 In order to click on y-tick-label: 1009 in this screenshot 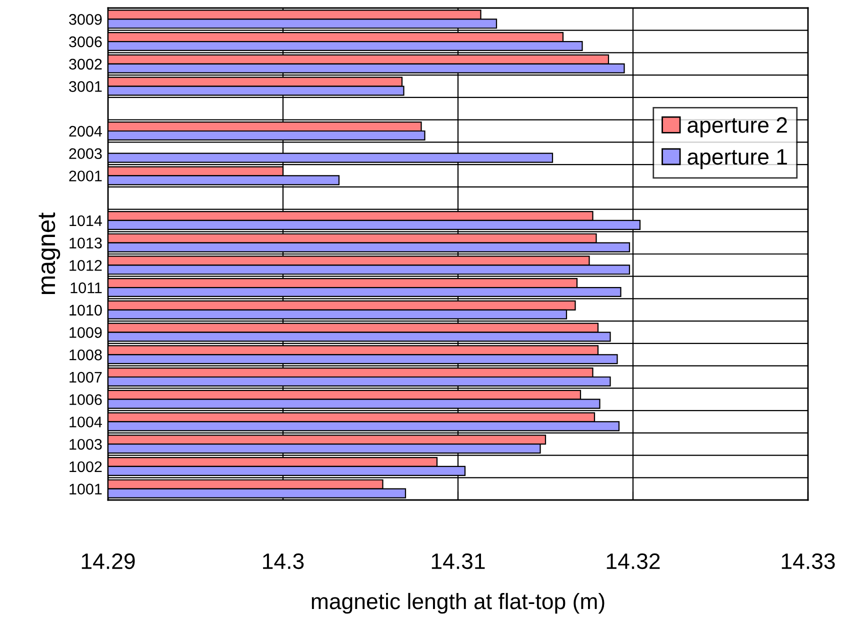, I will do `click(86, 332)`.